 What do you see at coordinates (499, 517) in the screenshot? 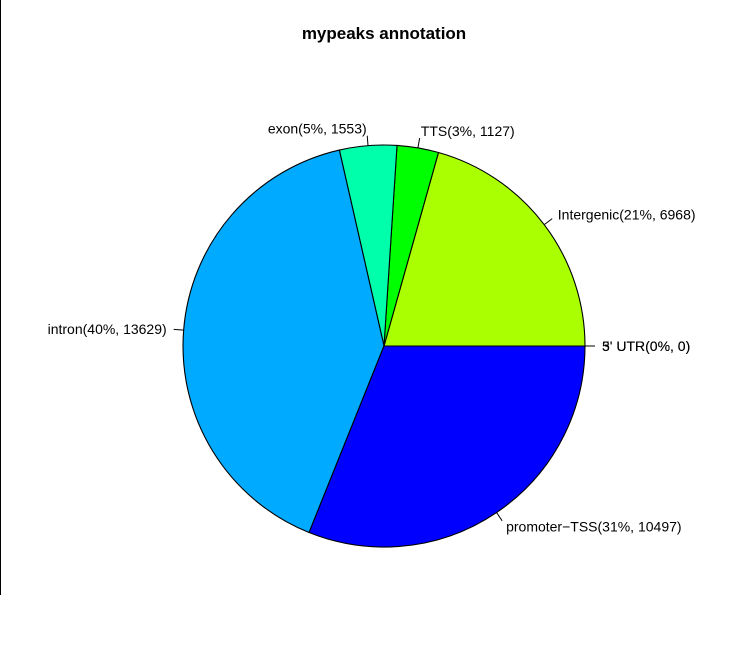
I see `label-tick-promoter-tss` at bounding box center [499, 517].